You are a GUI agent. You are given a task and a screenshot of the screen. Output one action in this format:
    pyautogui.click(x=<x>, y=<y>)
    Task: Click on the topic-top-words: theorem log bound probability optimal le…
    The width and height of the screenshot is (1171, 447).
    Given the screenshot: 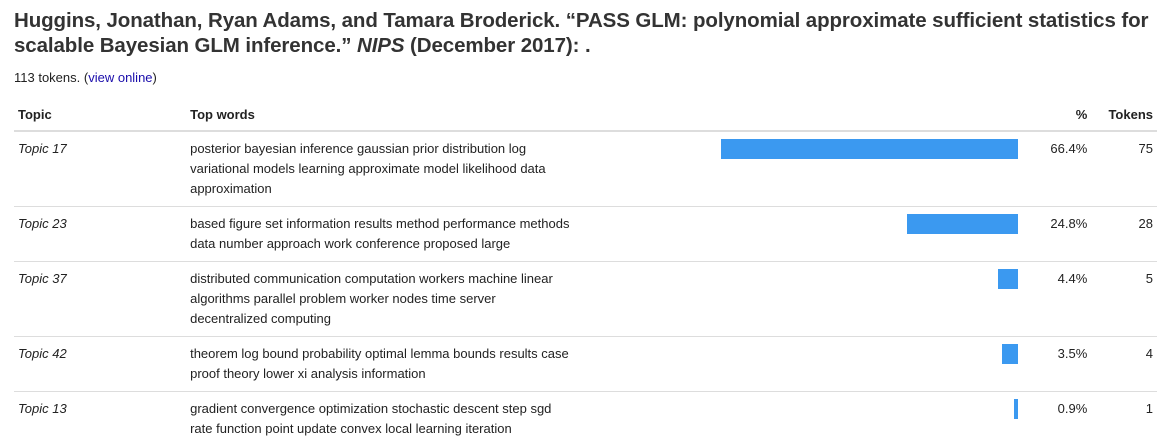 What is the action you would take?
    pyautogui.click(x=382, y=364)
    